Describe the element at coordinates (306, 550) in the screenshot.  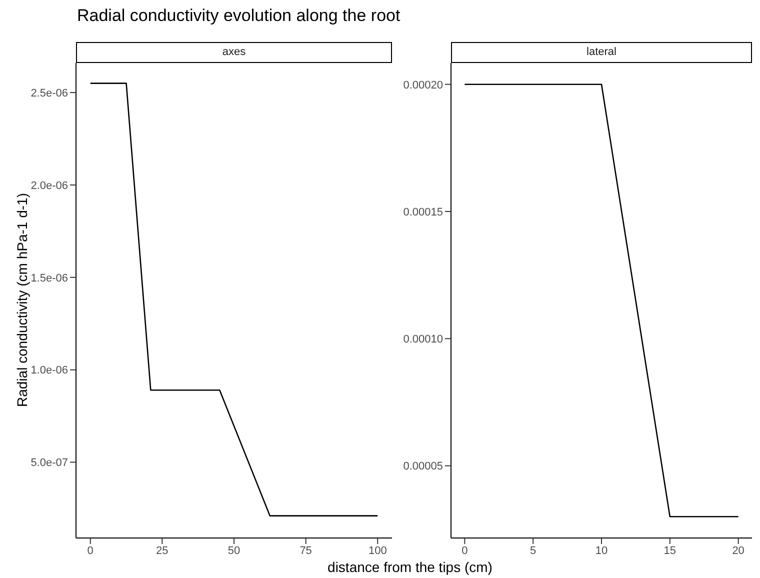
I see `x-tick-label: 75` at that location.